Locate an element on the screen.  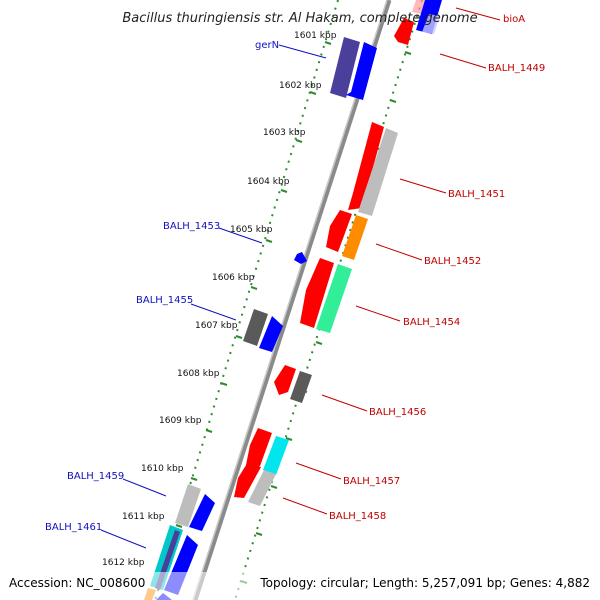
gene-label-BALH_1456: BALH_1456 is located at coordinates (397, 412).